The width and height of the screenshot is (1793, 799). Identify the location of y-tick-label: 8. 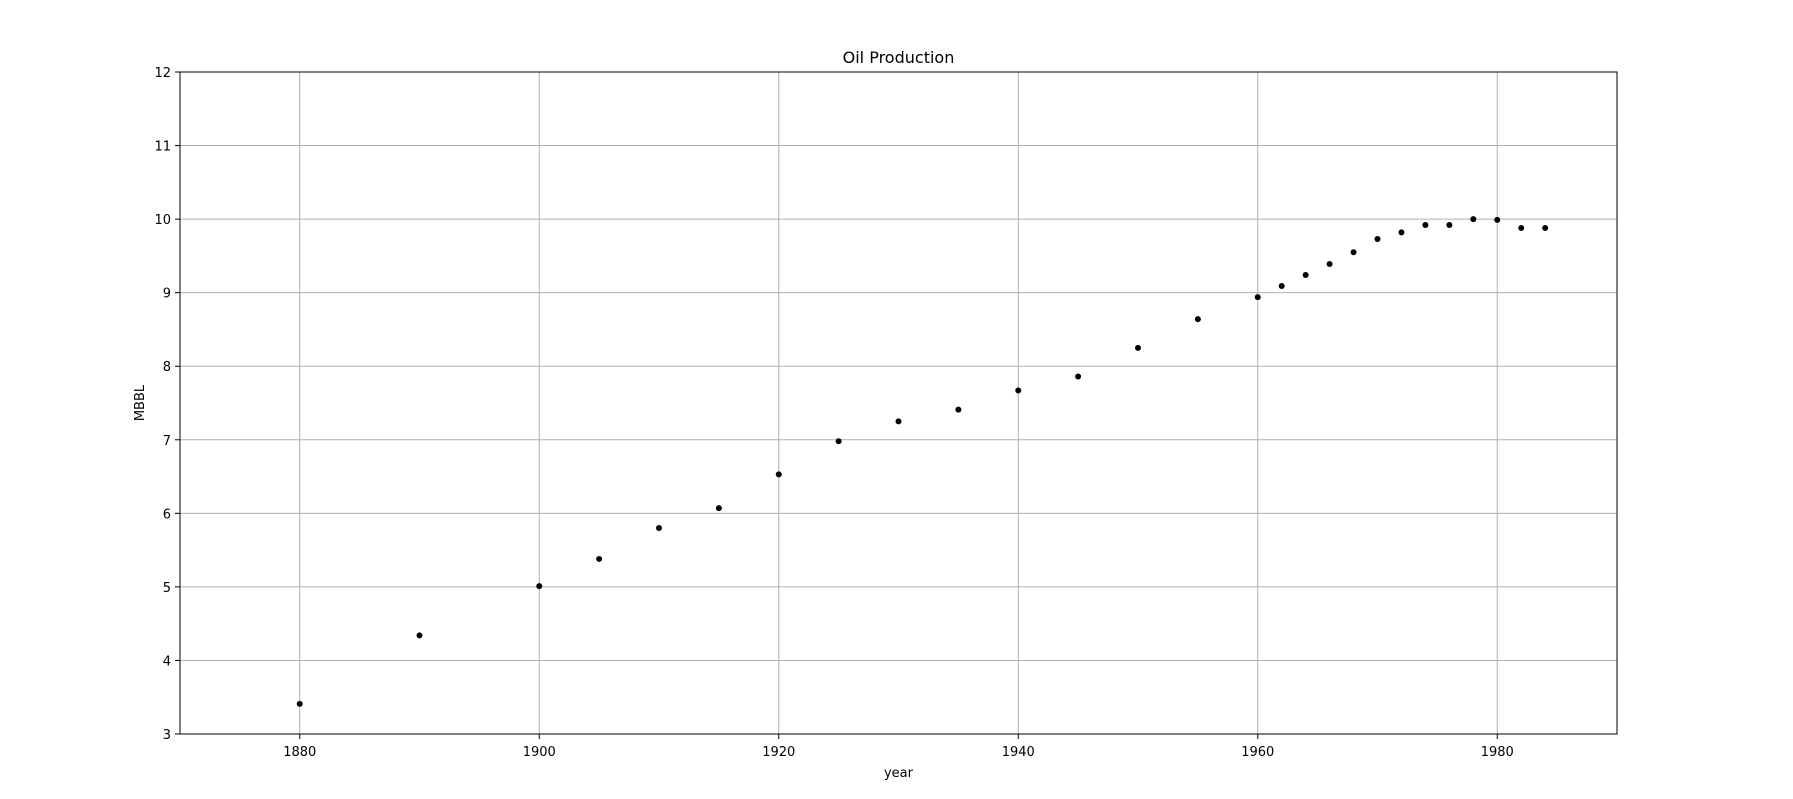
(167, 367).